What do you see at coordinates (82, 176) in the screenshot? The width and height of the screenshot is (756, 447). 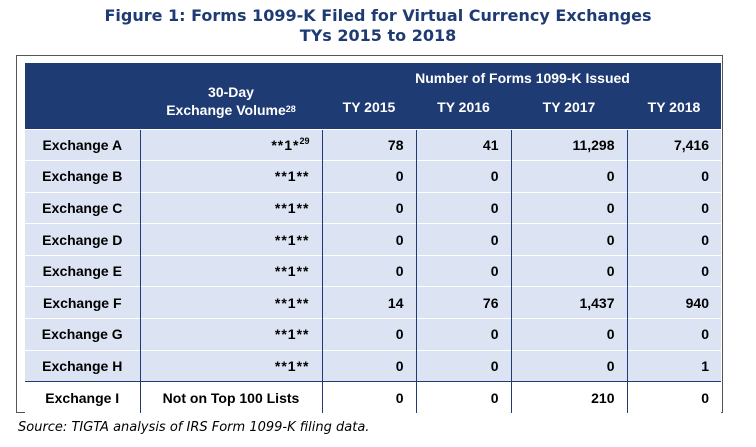 I see `exchange-name: Exchange B` at bounding box center [82, 176].